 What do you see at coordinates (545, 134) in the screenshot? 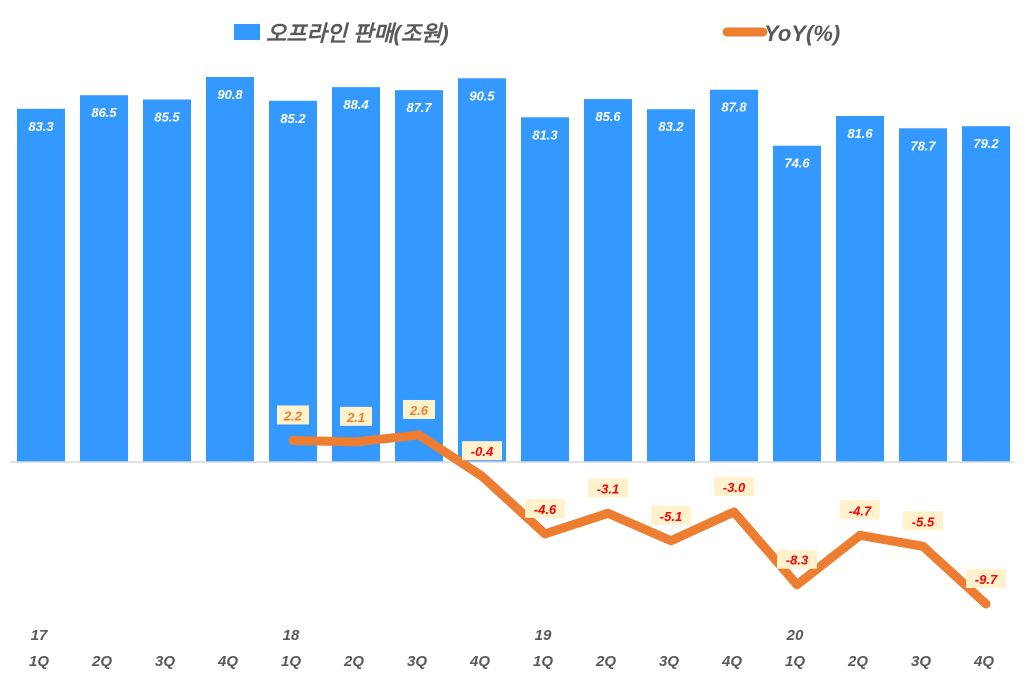
I see `bar-value-label: 81.3` at bounding box center [545, 134].